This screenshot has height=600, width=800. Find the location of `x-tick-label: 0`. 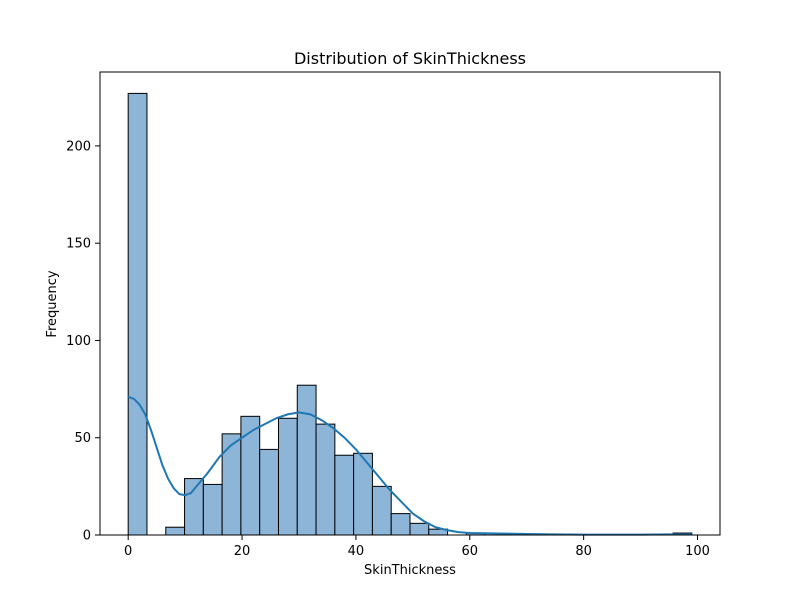

x-tick-label: 0 is located at coordinates (128, 551).